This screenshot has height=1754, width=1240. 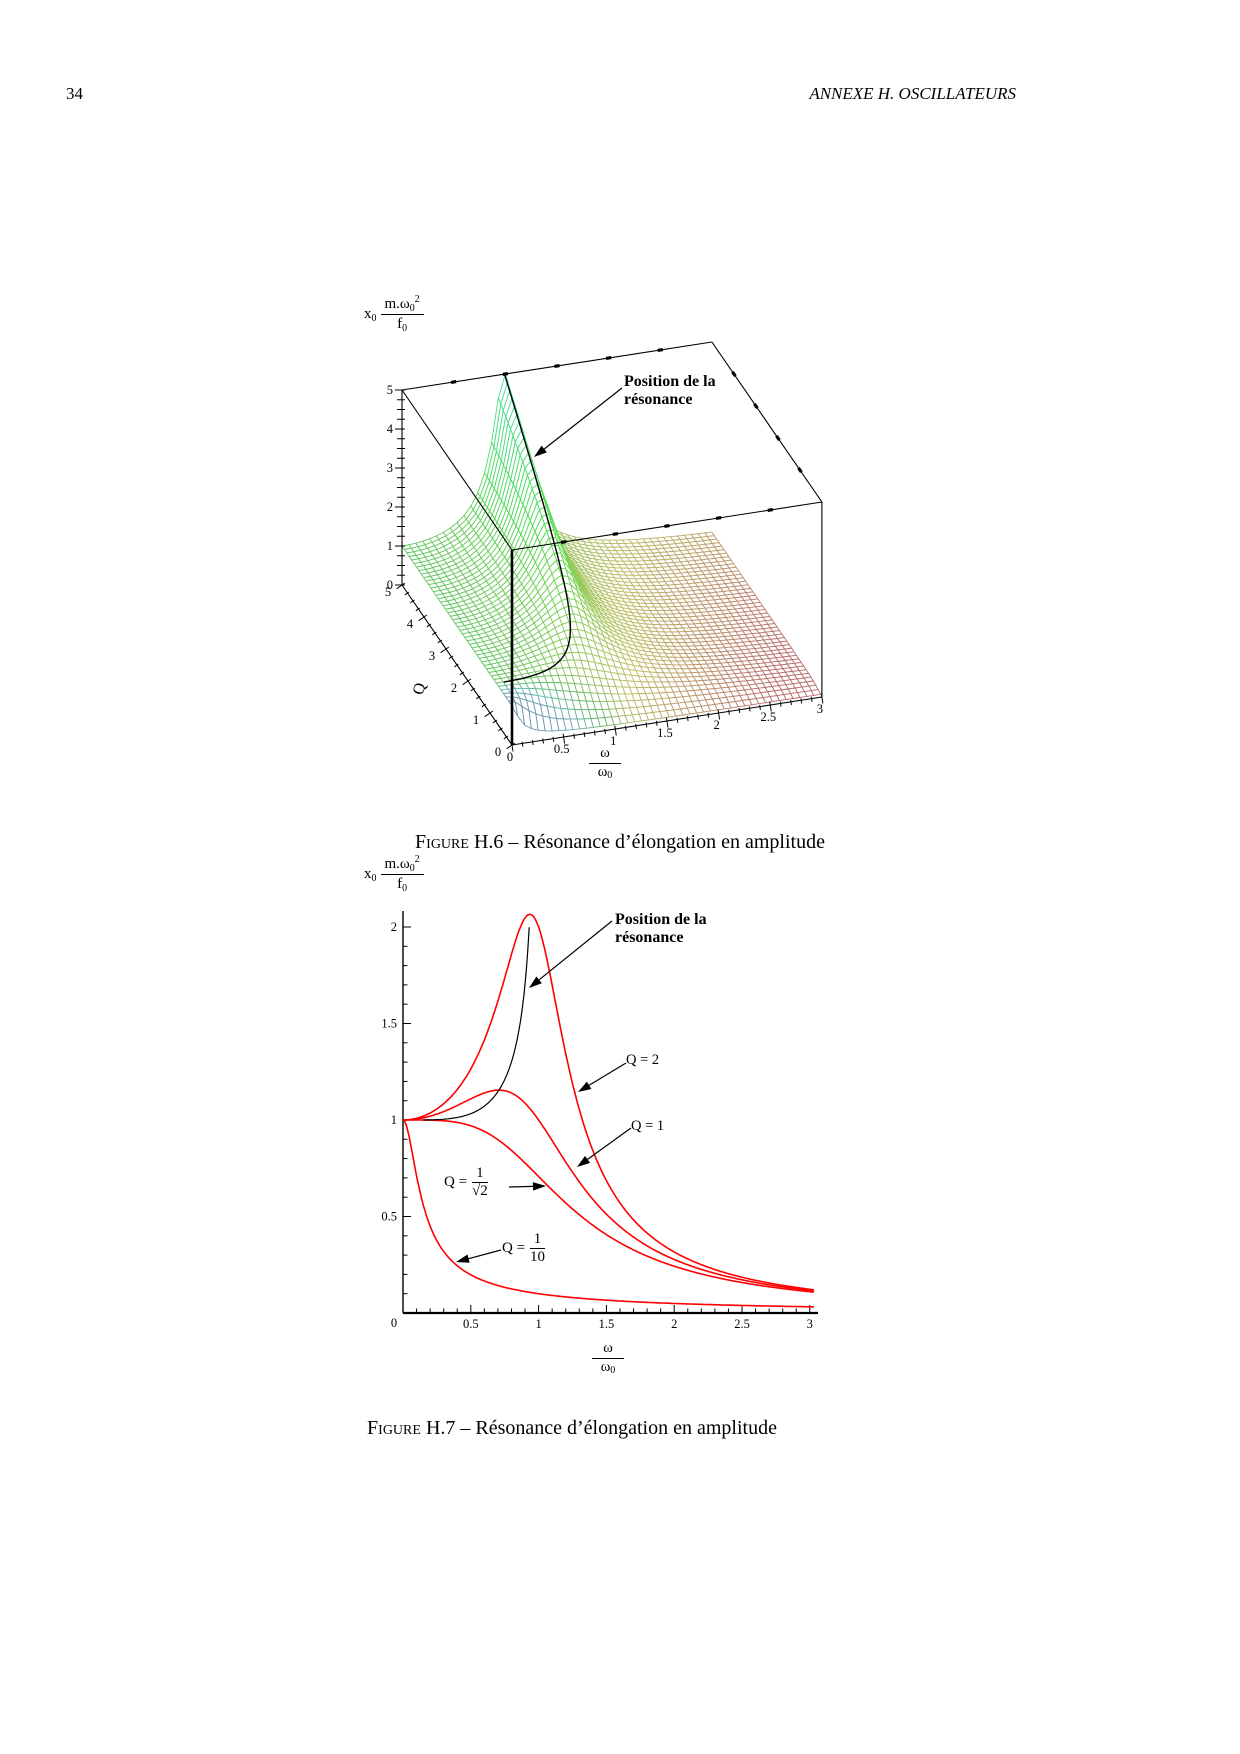 I want to click on fig7-zlabel-x: x0, so click(x=370, y=875).